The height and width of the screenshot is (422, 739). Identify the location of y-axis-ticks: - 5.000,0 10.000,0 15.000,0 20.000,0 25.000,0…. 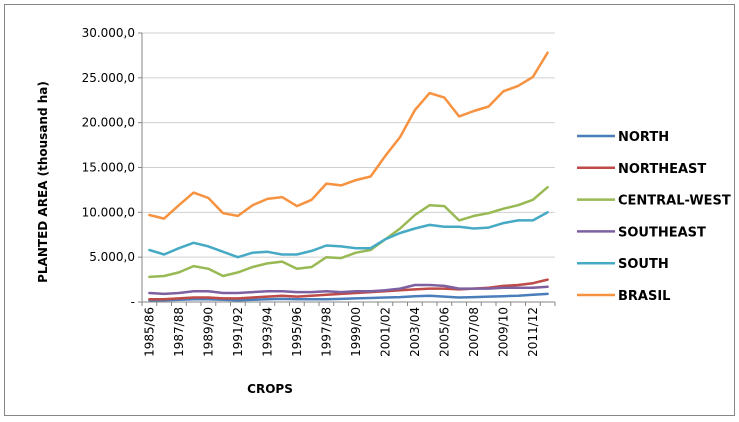
(112, 167).